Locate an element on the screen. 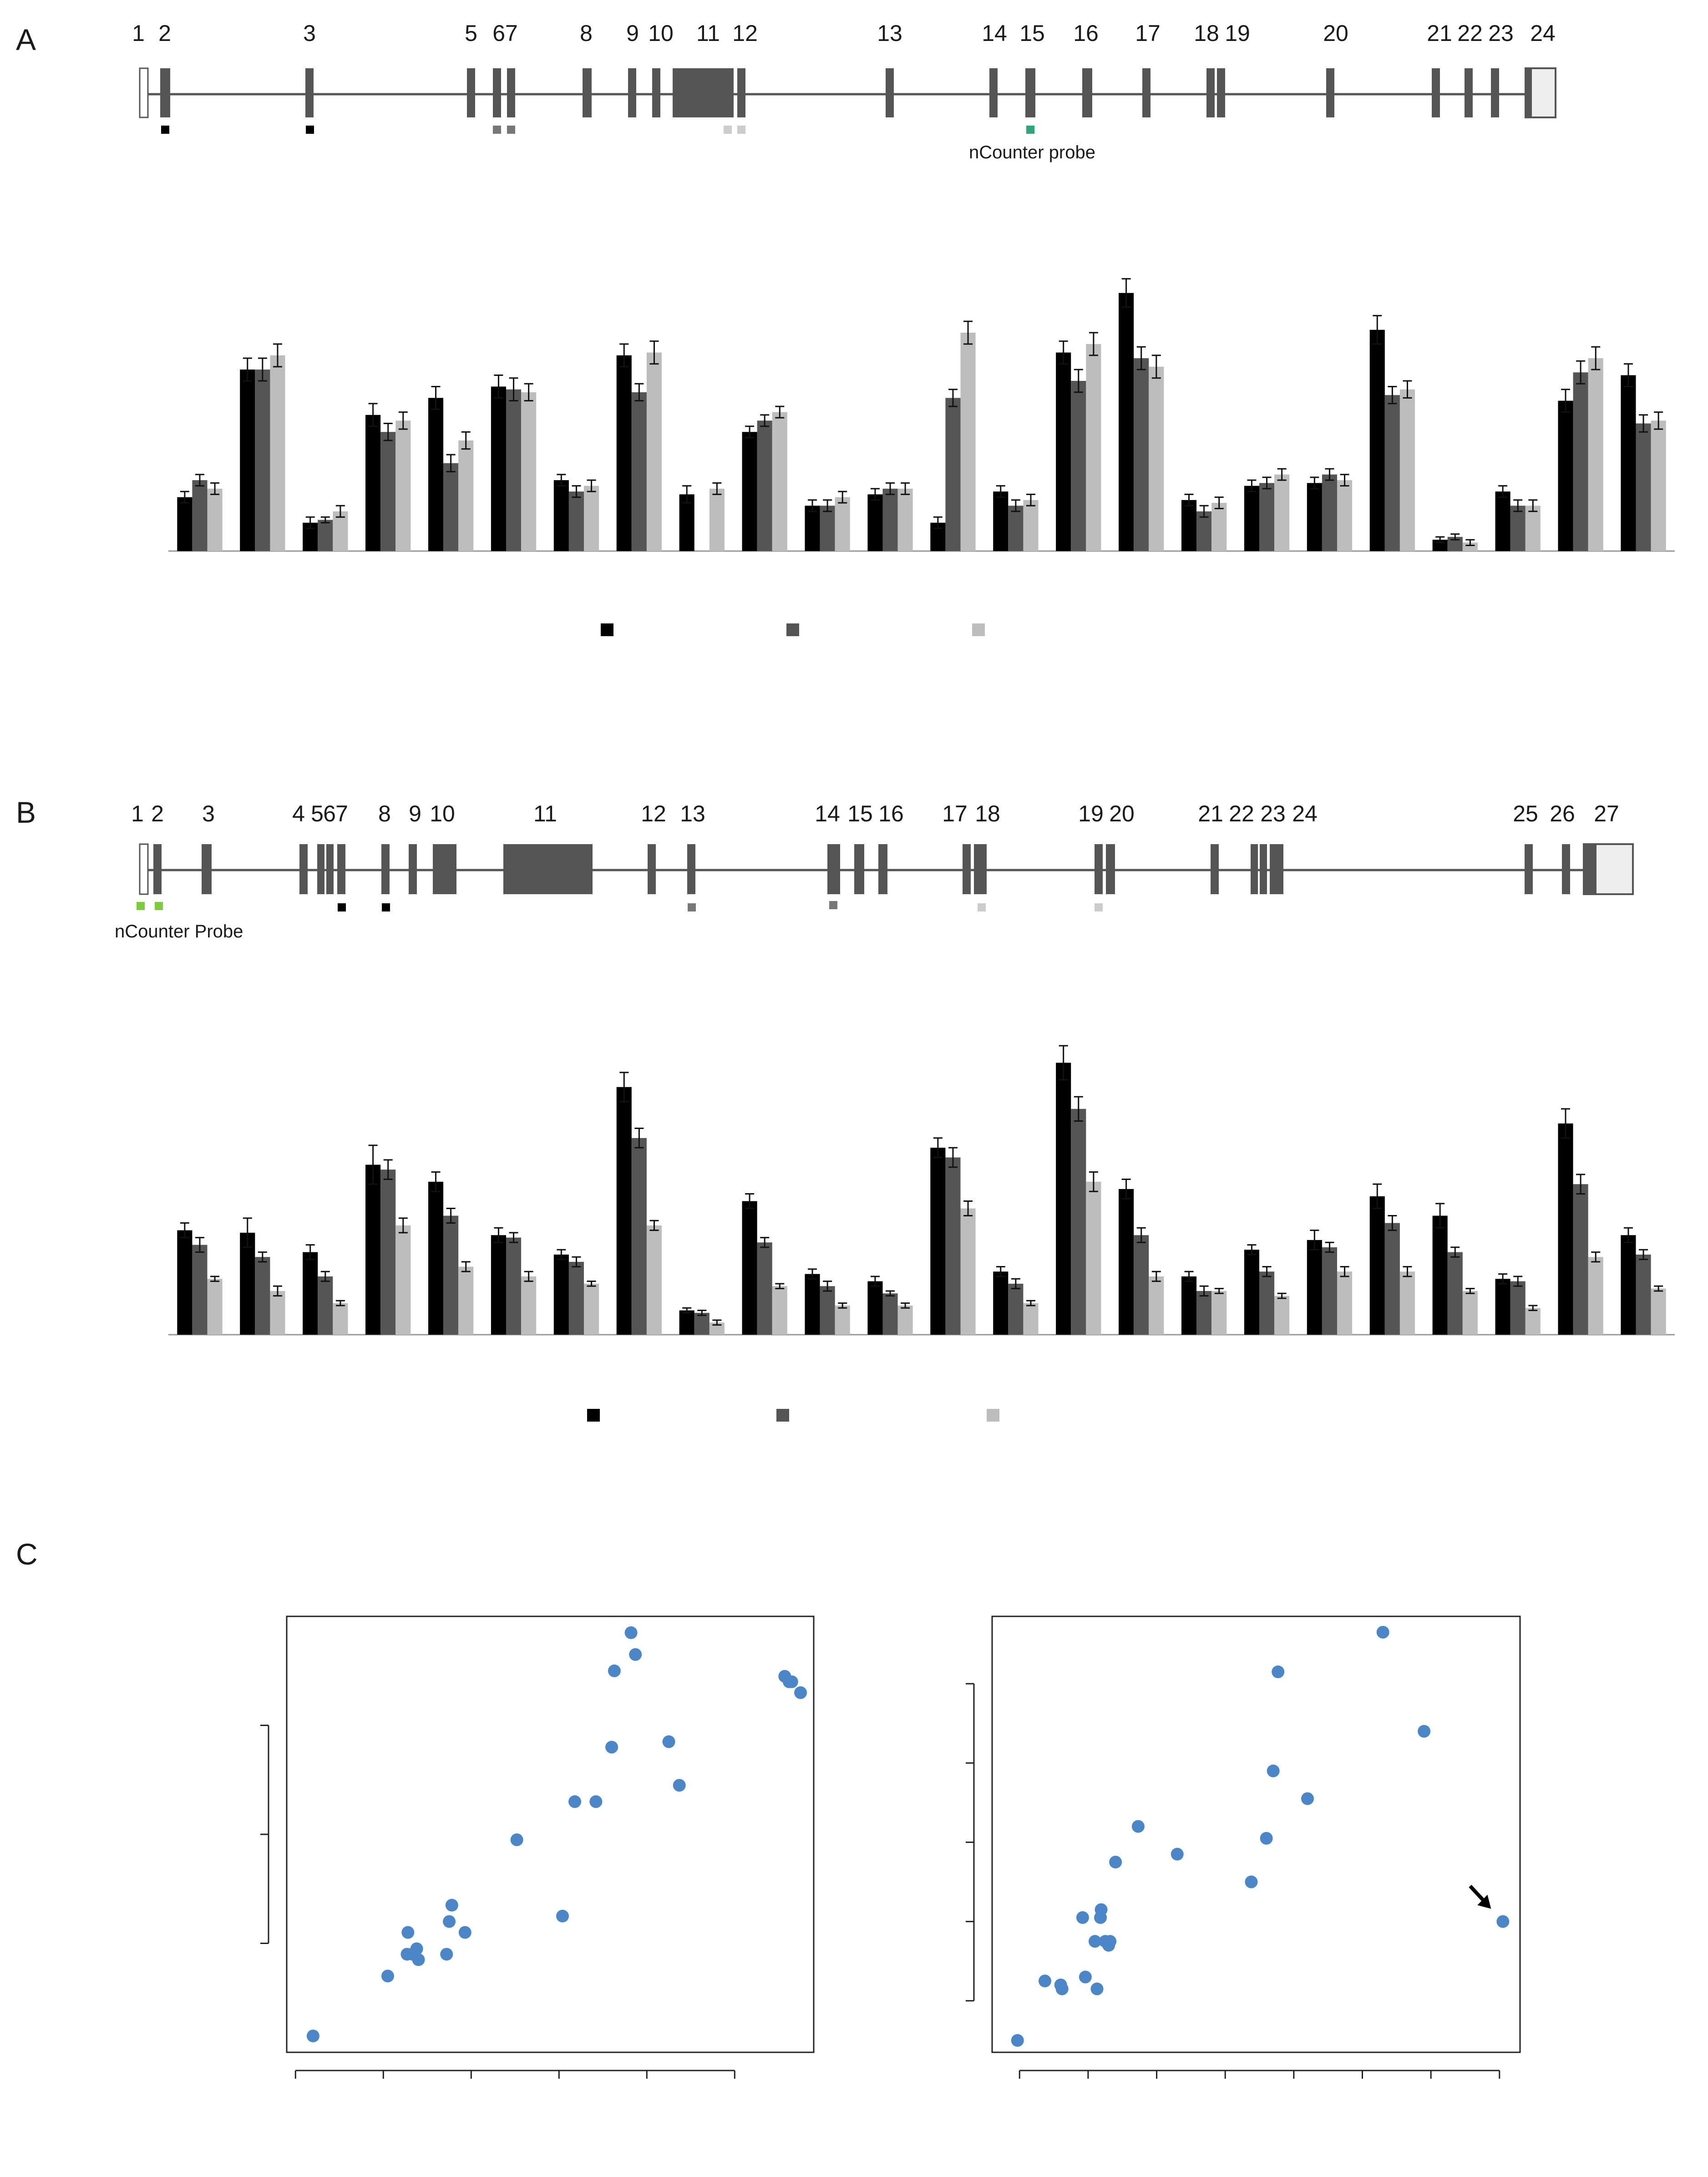  brca2-primer-e18e19 is located at coordinates (982, 907).